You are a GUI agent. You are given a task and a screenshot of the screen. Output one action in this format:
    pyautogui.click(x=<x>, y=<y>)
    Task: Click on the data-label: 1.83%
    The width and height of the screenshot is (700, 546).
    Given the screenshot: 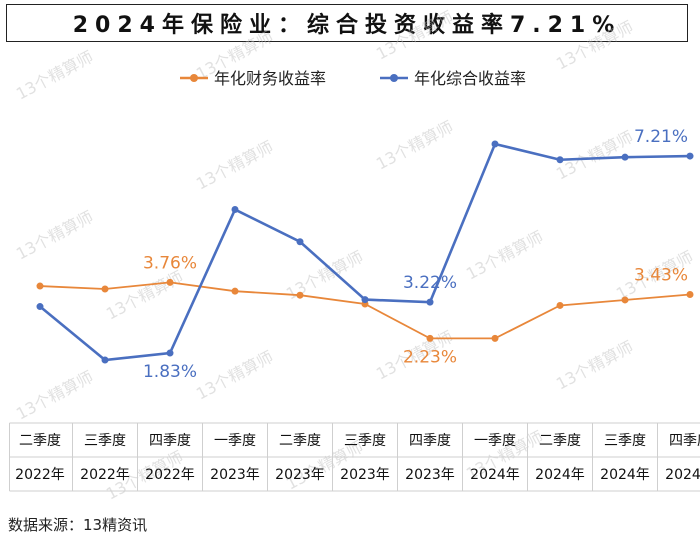 What is the action you would take?
    pyautogui.click(x=170, y=372)
    